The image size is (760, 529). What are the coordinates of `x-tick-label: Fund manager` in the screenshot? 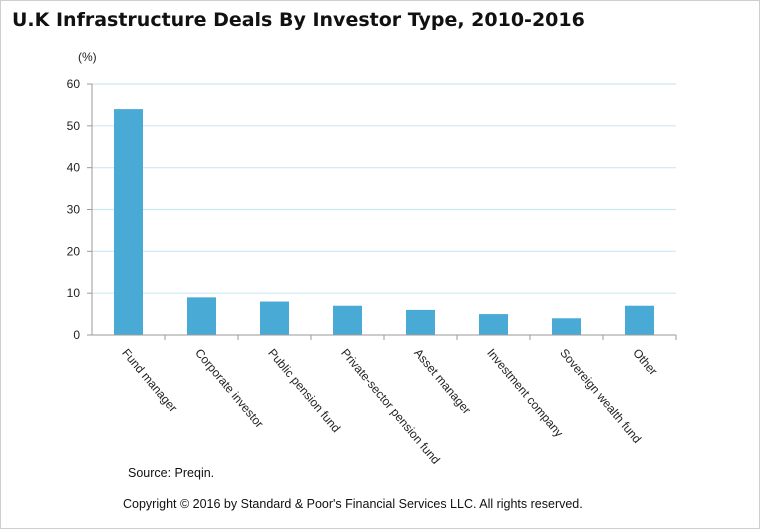 It's located at (149, 380).